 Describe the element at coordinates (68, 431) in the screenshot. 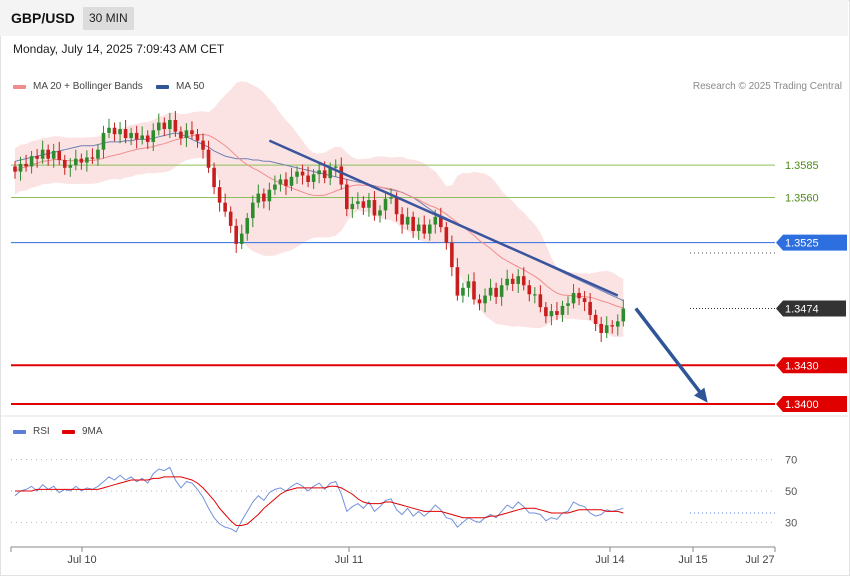

I see `ma9-swatch-icon` at that location.